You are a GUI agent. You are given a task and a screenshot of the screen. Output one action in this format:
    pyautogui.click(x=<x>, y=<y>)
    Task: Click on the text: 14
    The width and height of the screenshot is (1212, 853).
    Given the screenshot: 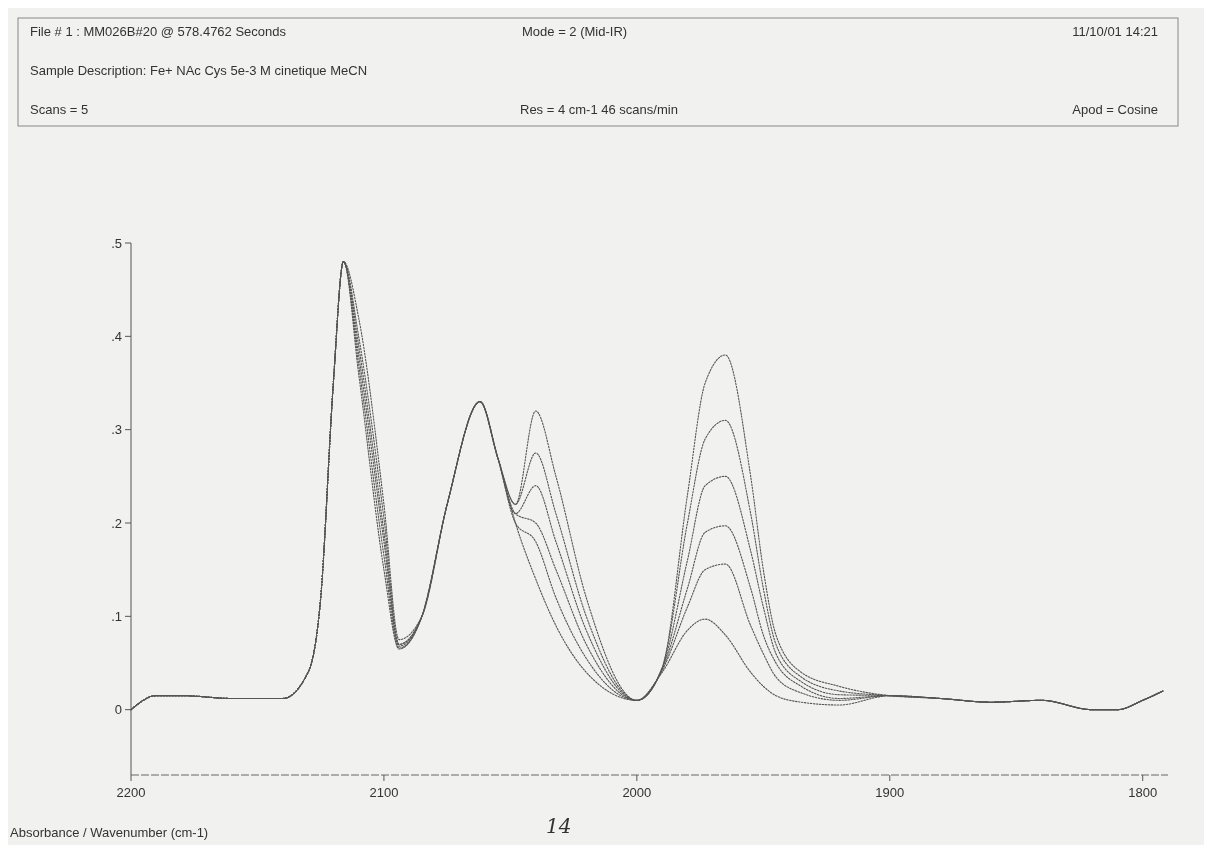 What is the action you would take?
    pyautogui.click(x=559, y=826)
    